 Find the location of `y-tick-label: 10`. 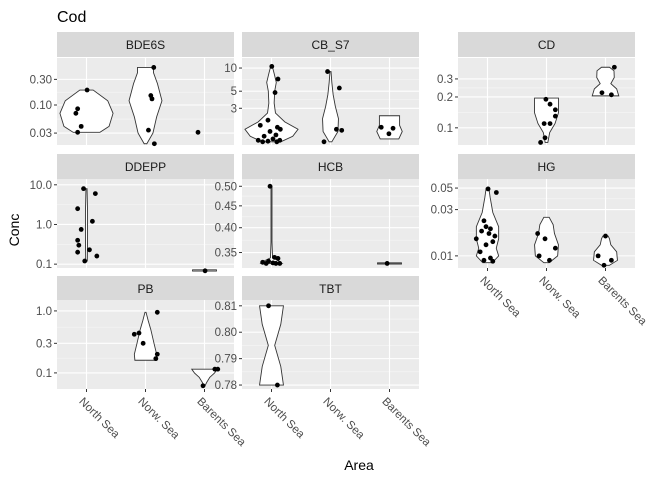

y-tick-label: 10 is located at coordinates (230, 69).